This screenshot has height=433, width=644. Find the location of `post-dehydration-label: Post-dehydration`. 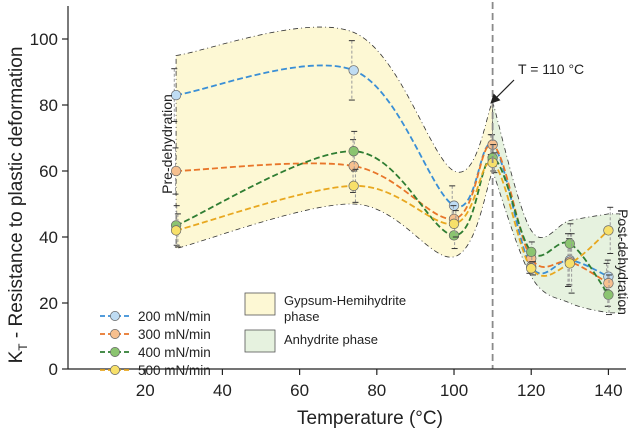

post-dehydration-label: Post-dehydration is located at coordinates (623, 262).